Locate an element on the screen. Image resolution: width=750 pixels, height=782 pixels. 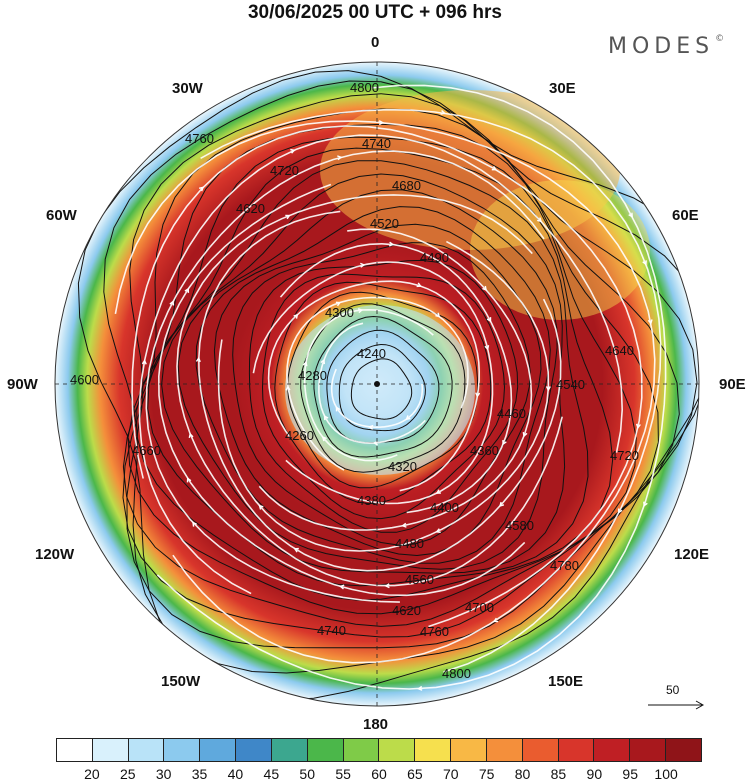
contour-label: 4740 is located at coordinates (376, 143).